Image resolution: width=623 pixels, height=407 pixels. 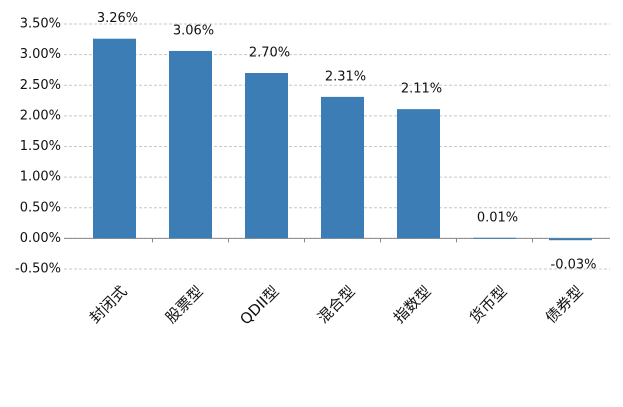 I want to click on y-tick-label: -0.50%, so click(x=38, y=269).